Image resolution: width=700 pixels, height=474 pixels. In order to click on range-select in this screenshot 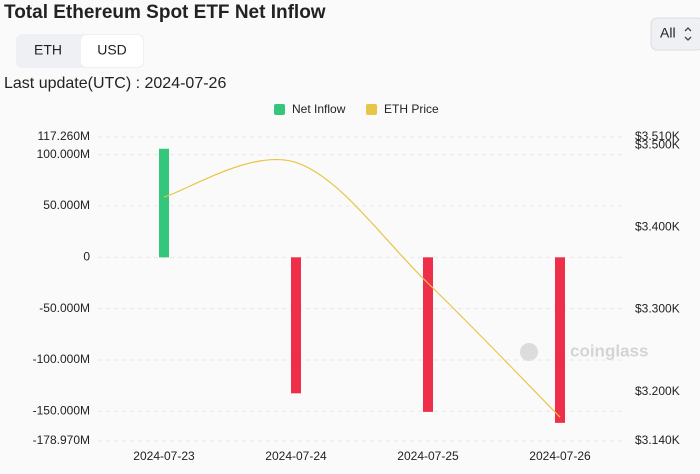, I will do `click(675, 34)`.